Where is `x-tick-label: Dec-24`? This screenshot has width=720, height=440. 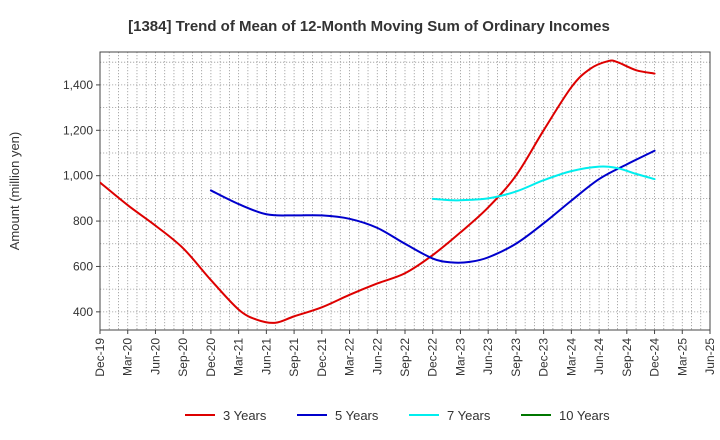 x-tick-label: Dec-24 is located at coordinates (655, 357).